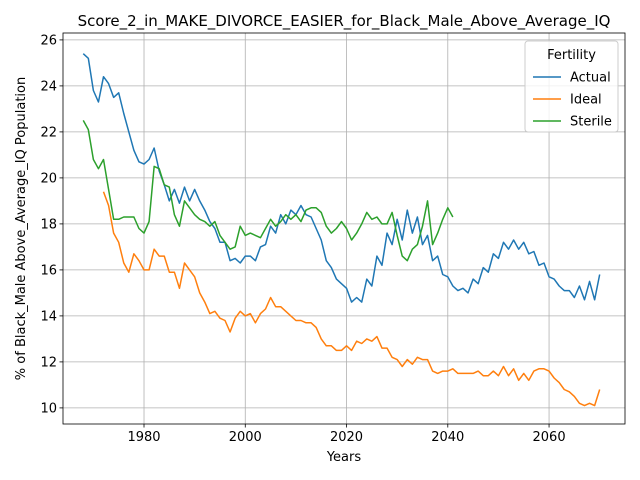  What do you see at coordinates (48, 178) in the screenshot?
I see `y-tick-label: 20` at bounding box center [48, 178].